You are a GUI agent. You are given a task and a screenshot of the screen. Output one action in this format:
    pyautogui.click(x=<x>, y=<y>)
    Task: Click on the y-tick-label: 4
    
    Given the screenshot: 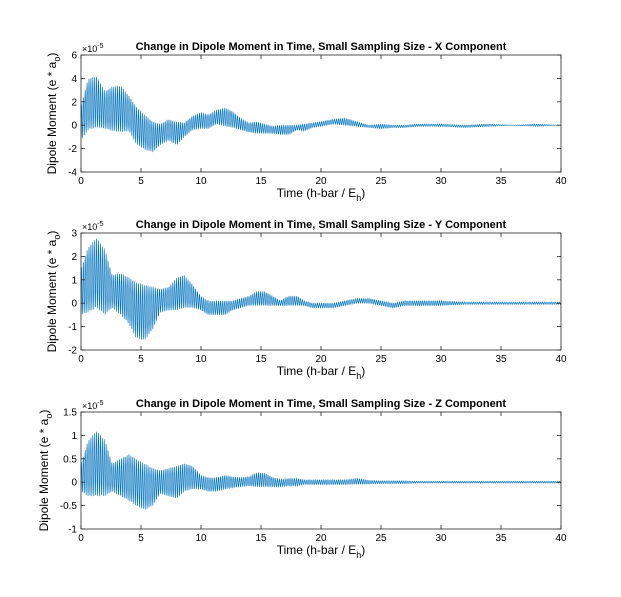 What is the action you would take?
    pyautogui.click(x=74, y=79)
    